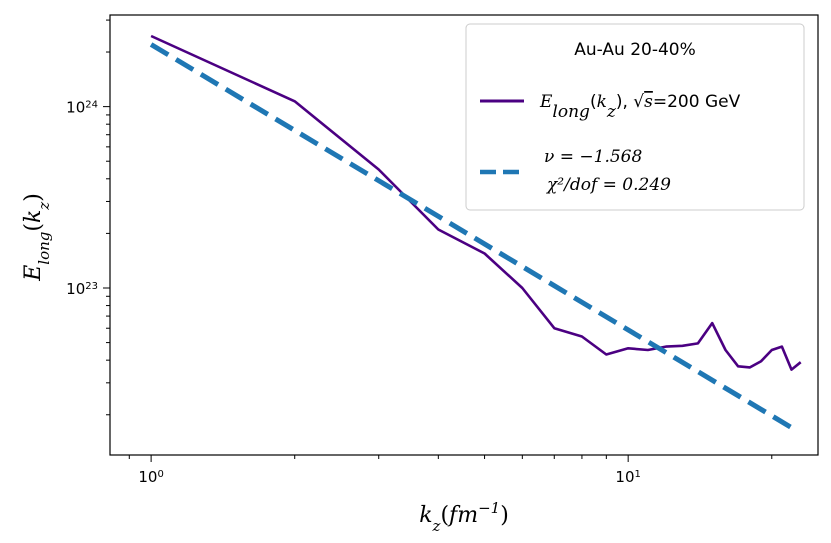  Describe the element at coordinates (608, 185) in the screenshot. I see `legend-label-fit-chi2: χ²/dof = 0.249` at that location.